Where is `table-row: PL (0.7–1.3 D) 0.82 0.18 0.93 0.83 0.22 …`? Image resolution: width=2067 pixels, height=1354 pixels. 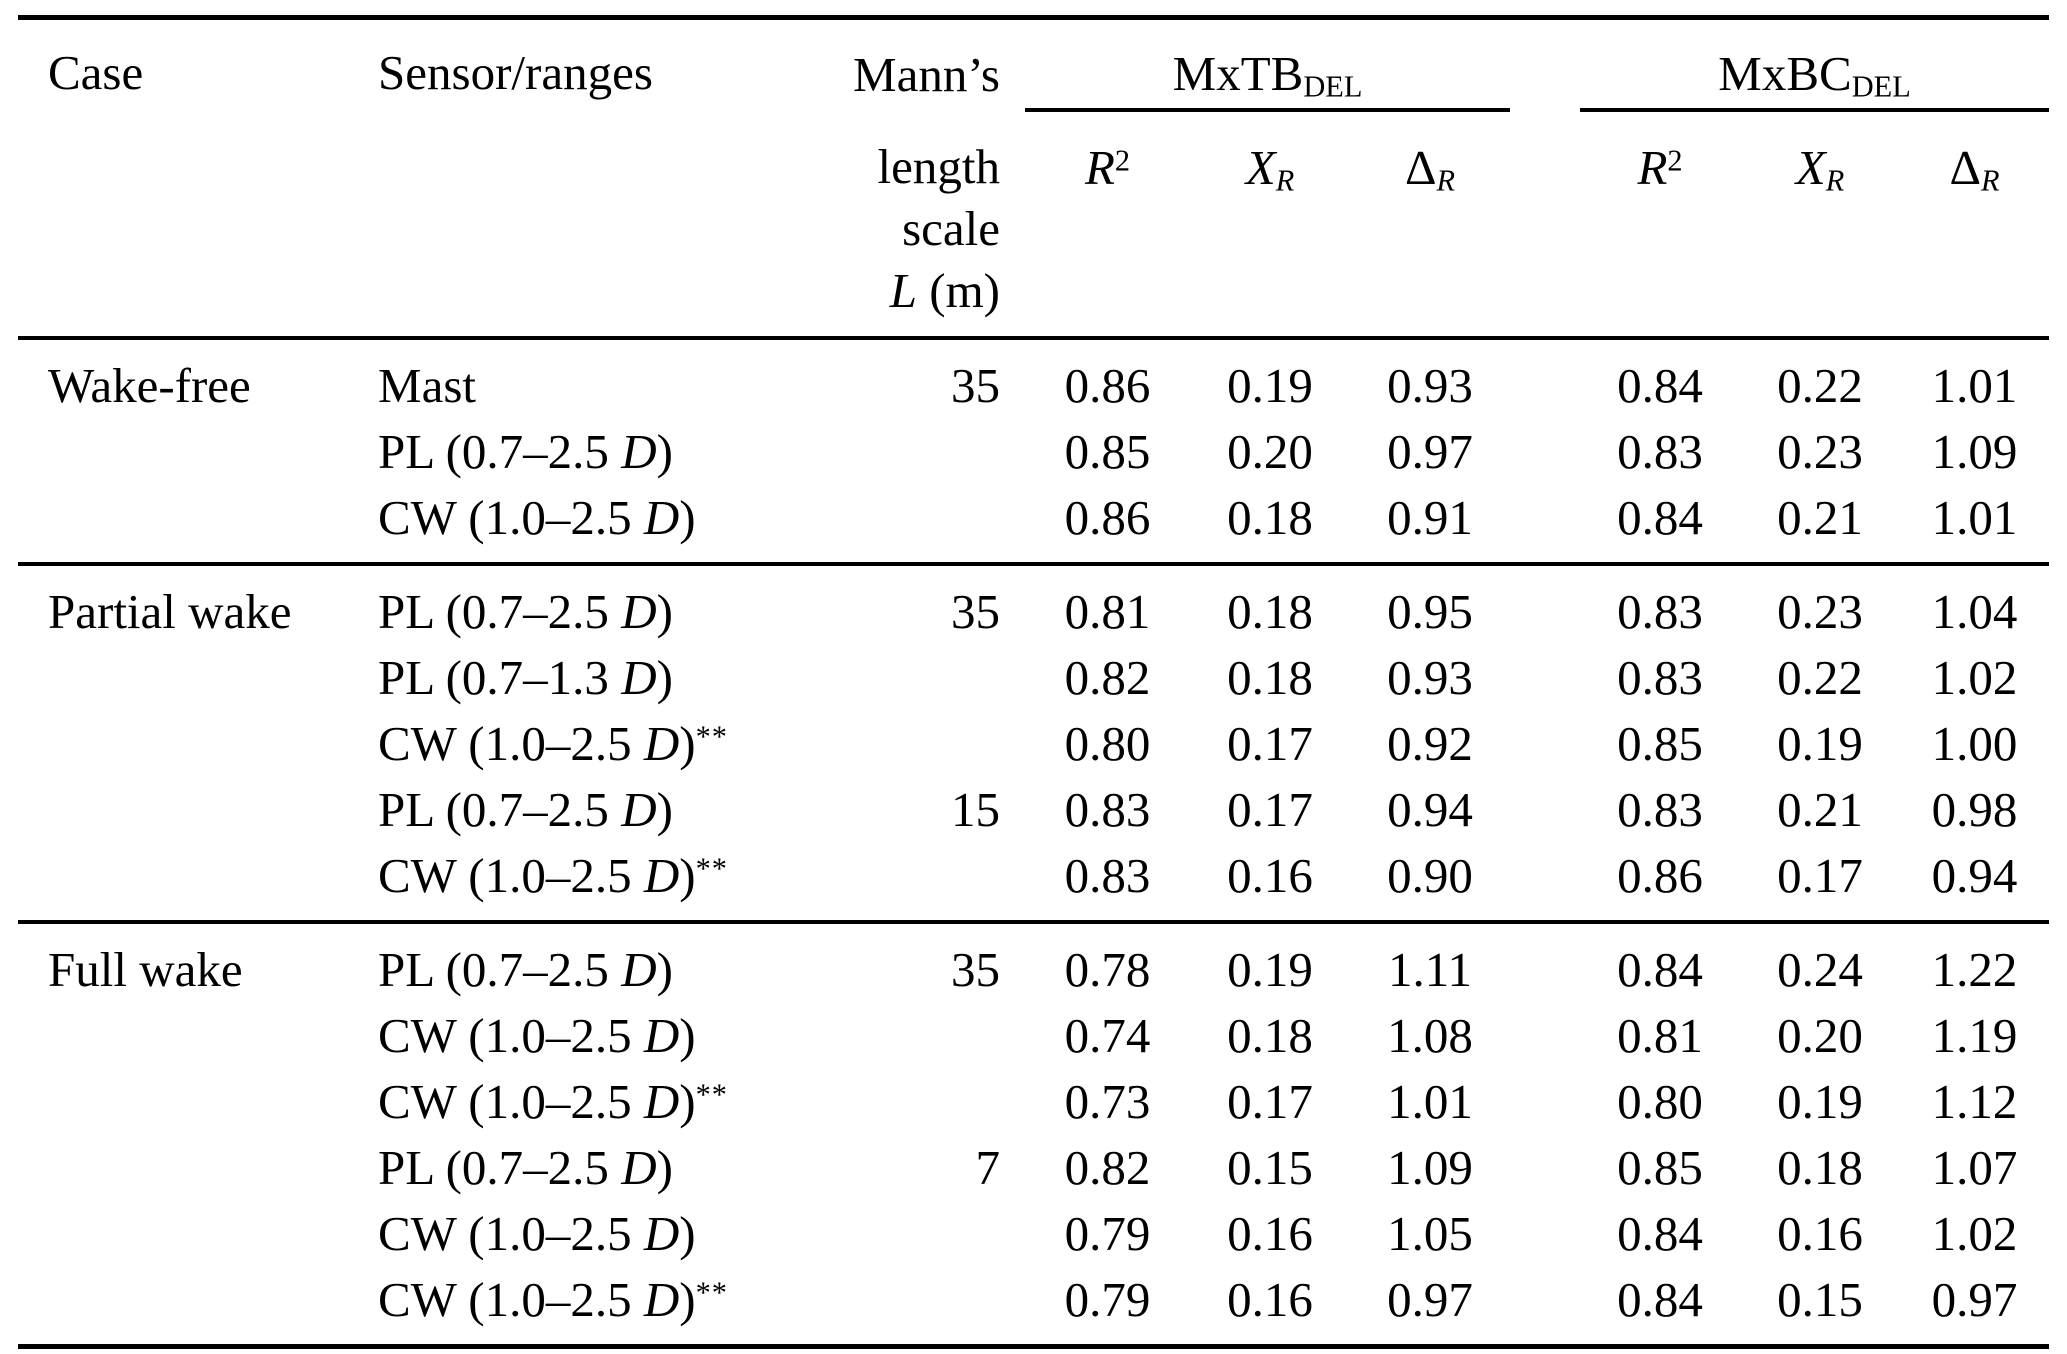 table-row: PL (0.7–1.3 D) 0.82 0.18 0.93 0.83 0.22 … is located at coordinates (1033, 678).